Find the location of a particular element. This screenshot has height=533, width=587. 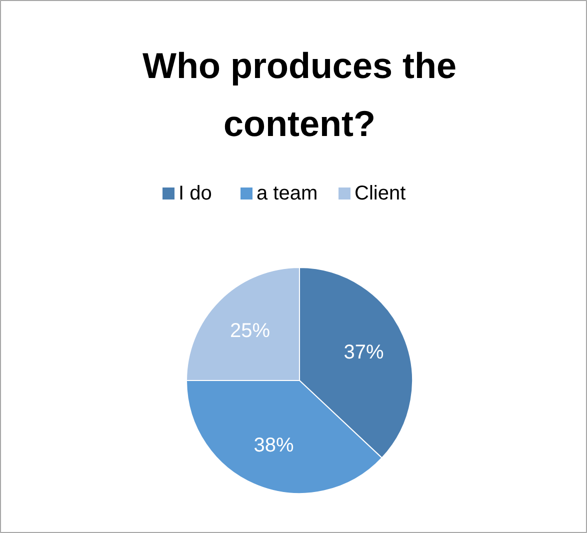

chart-title: Who produces the content? is located at coordinates (299, 94).